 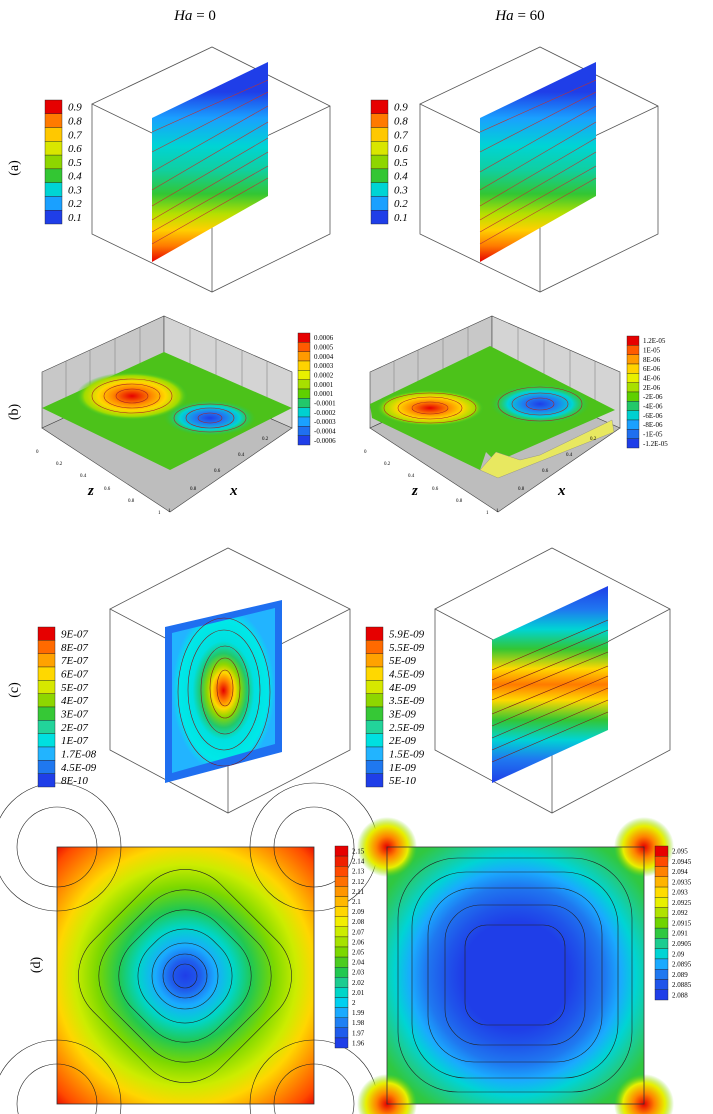 What do you see at coordinates (75, 108) in the screenshot?
I see `legend-label: 0.9` at bounding box center [75, 108].